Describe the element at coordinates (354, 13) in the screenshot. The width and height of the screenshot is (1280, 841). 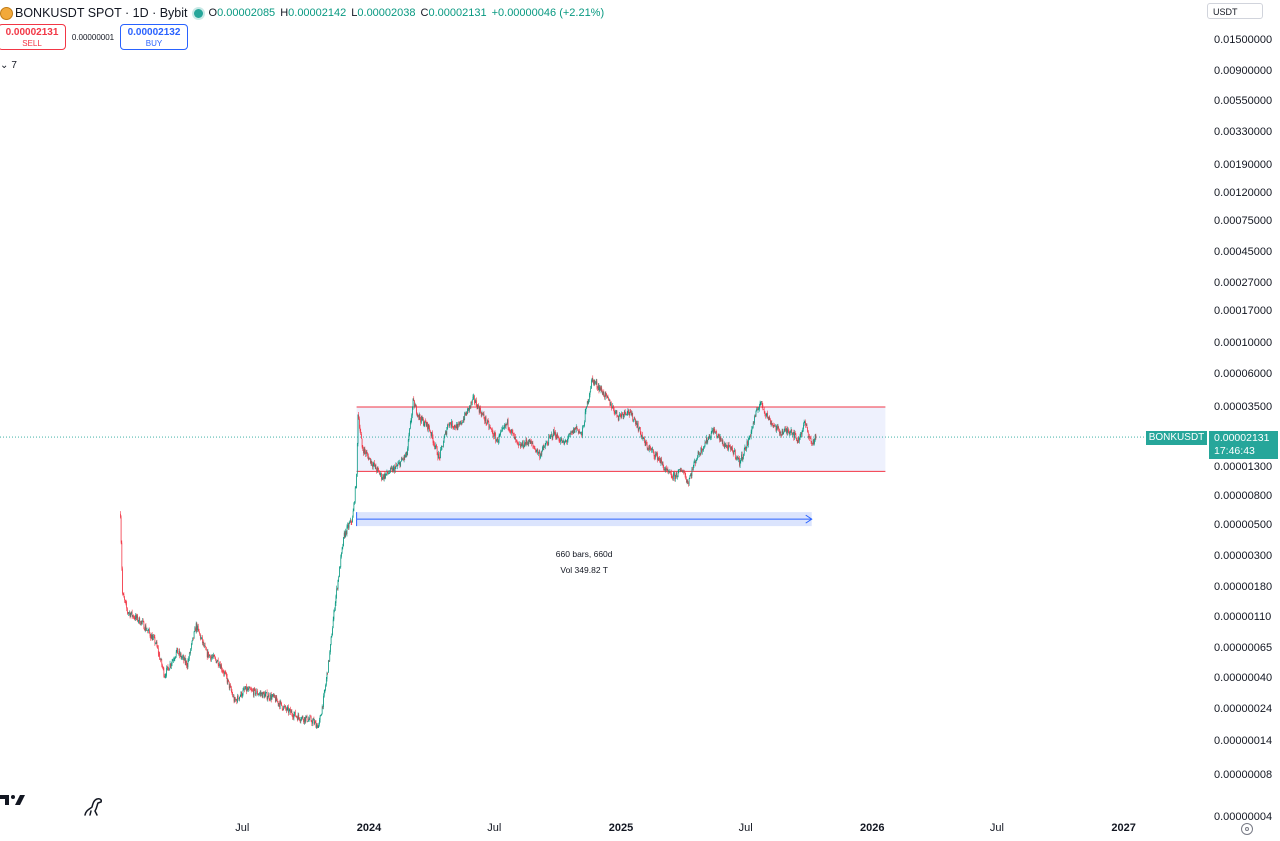
I see `low-key: L` at that location.